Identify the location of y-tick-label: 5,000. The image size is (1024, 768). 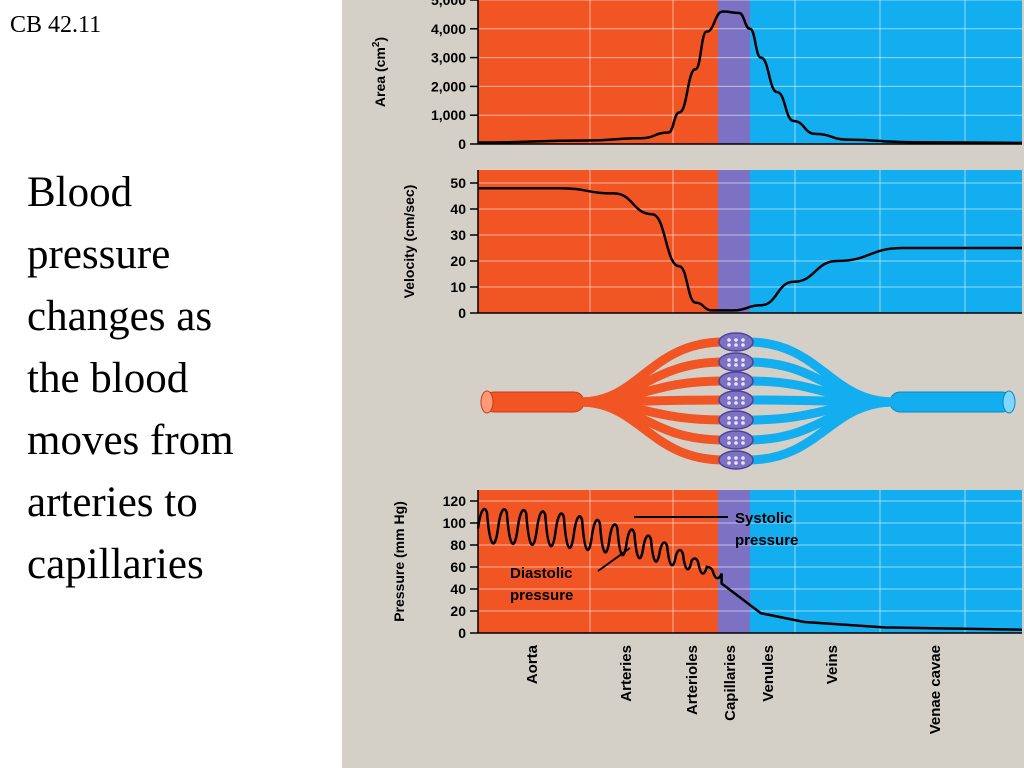
(448, 4).